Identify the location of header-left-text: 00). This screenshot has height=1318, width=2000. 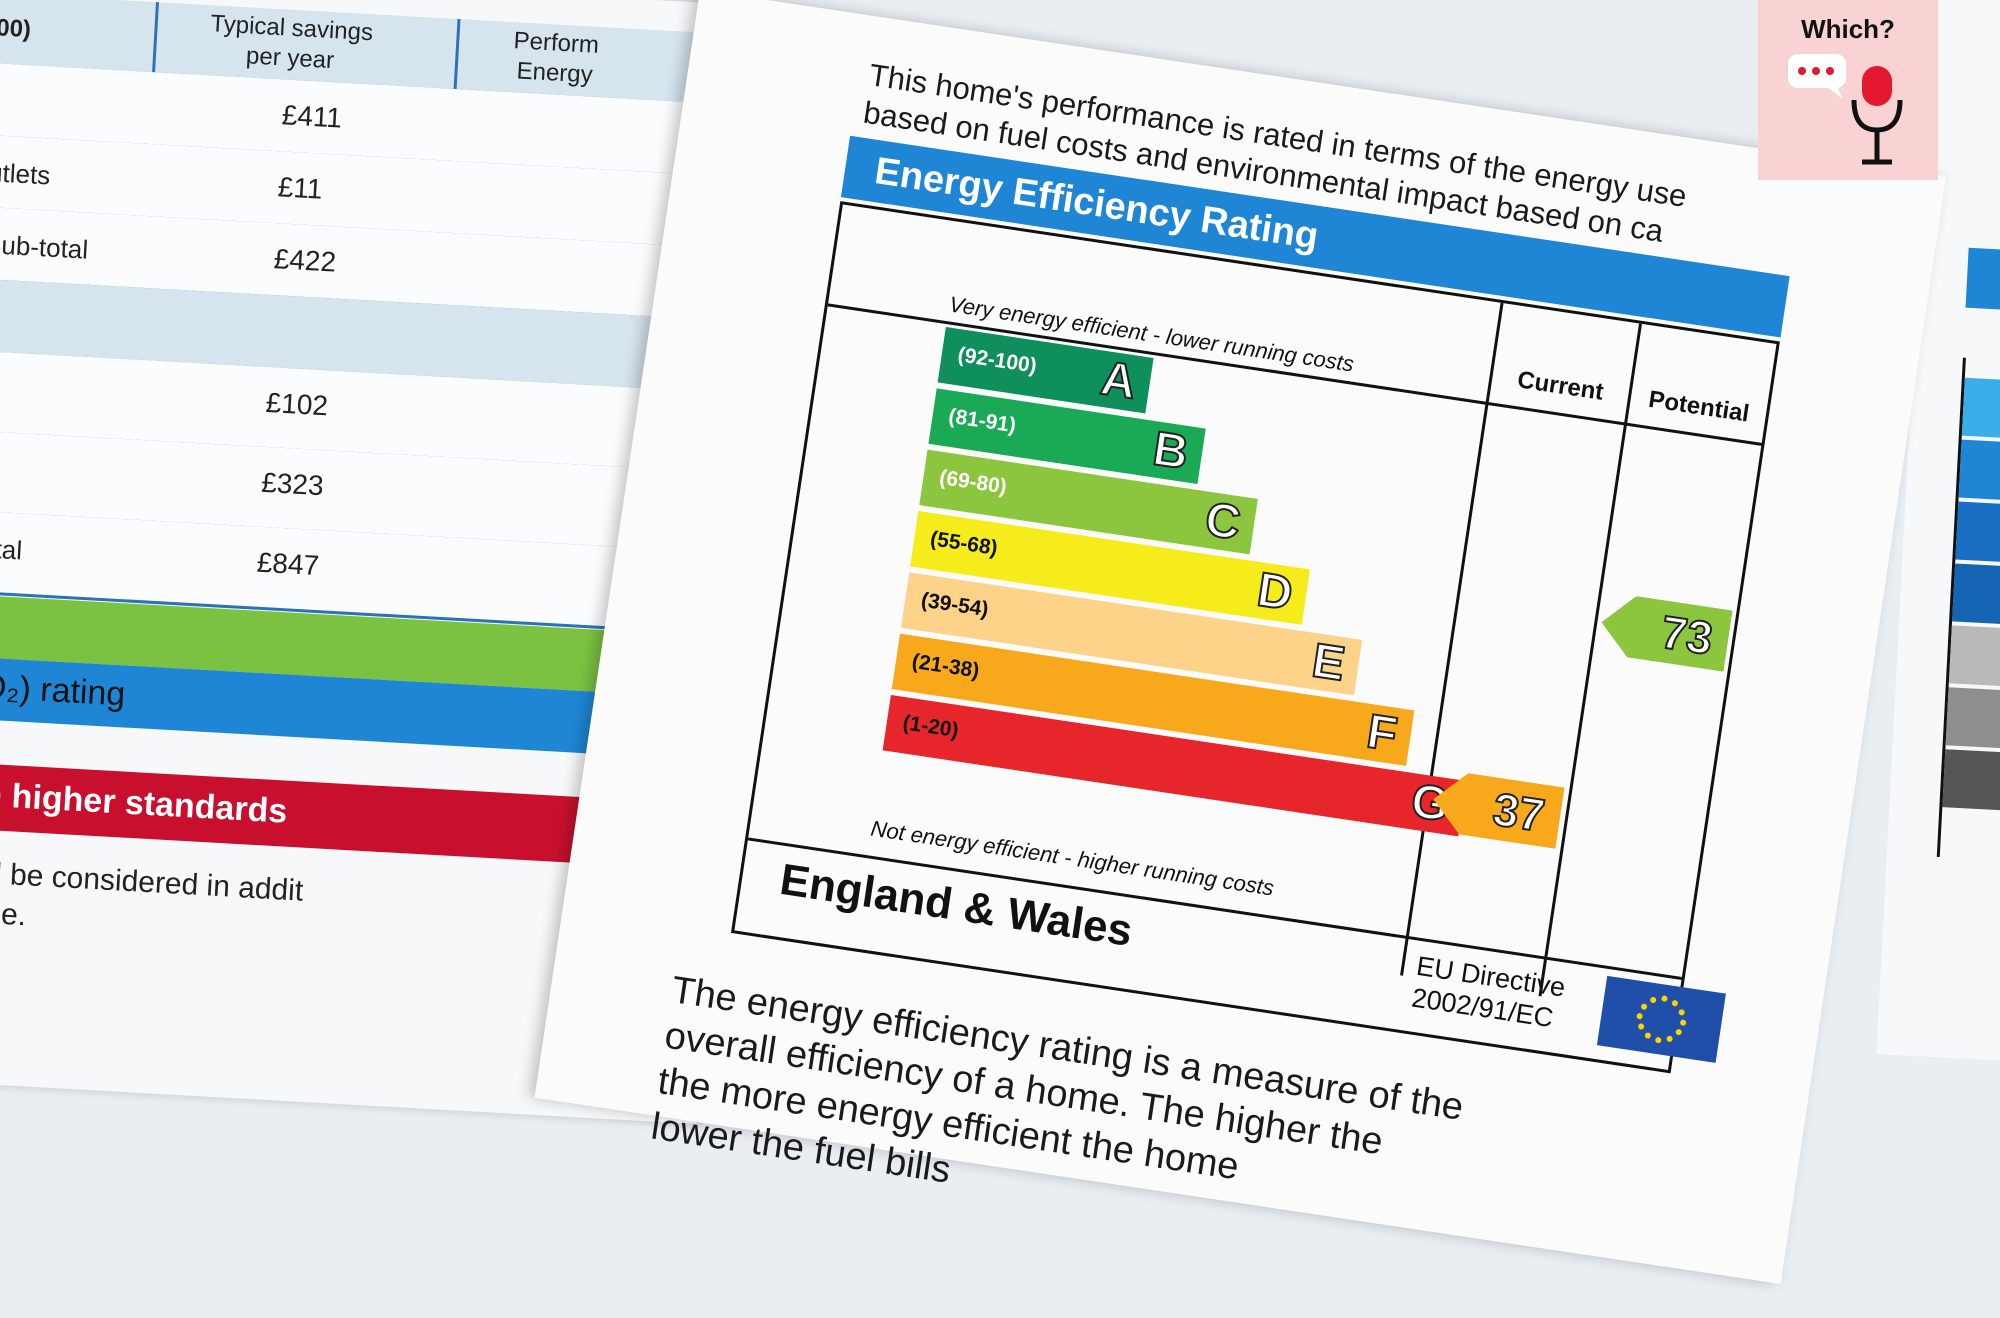
(16, 29).